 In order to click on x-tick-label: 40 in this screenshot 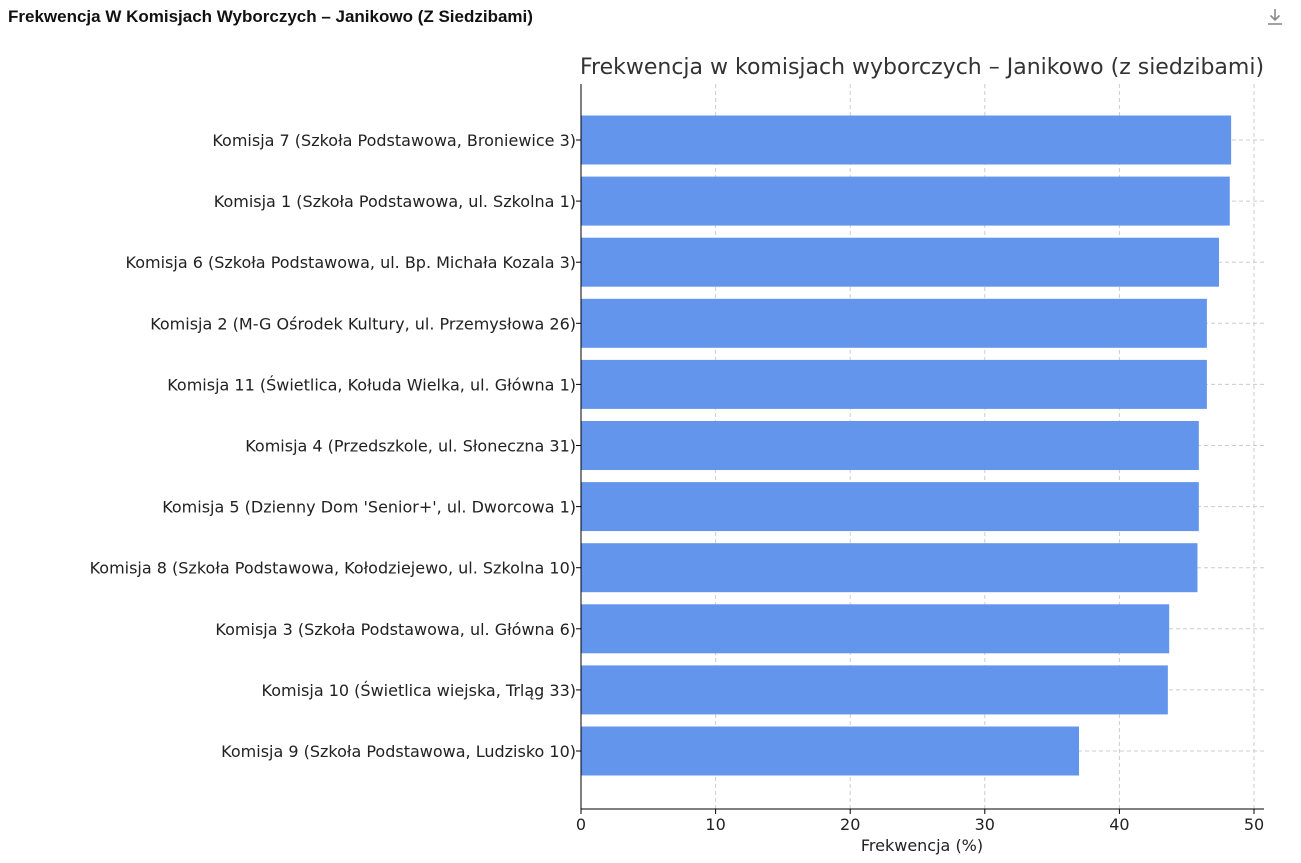, I will do `click(1119, 824)`.